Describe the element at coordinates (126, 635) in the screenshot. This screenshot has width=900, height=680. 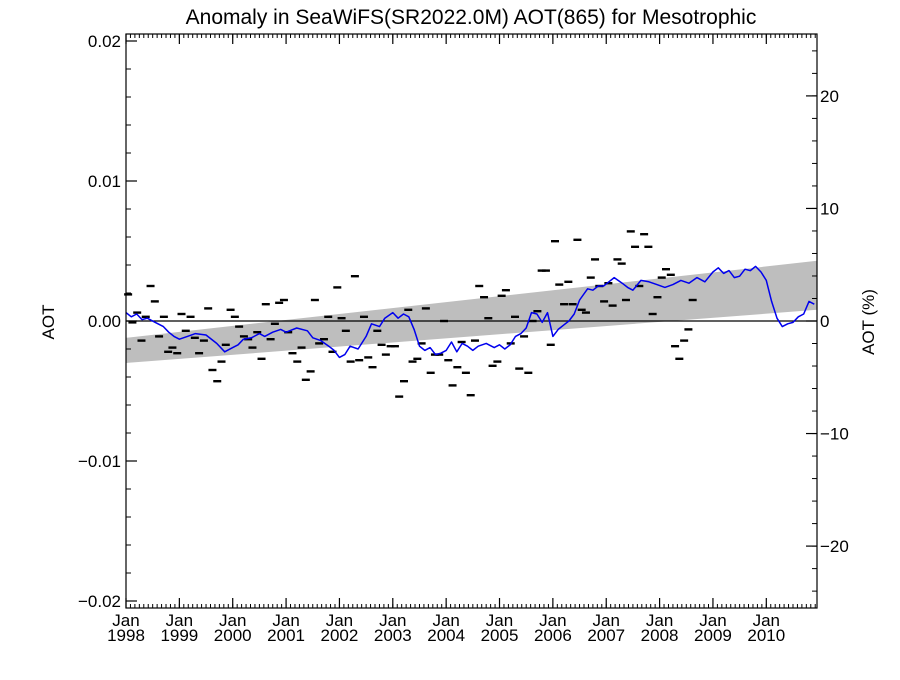
I see `x-tick-label-year: 1998` at that location.